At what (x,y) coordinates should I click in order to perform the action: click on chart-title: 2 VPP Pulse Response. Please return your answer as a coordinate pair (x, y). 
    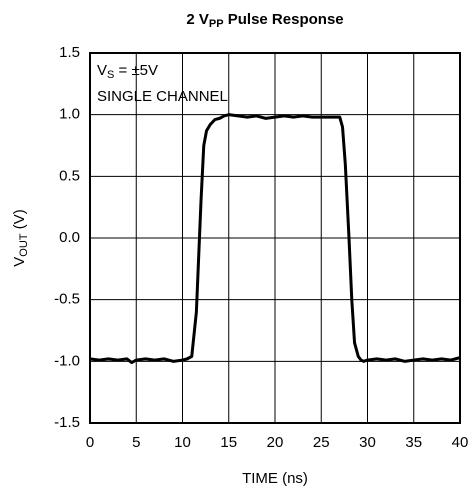
    Looking at the image, I should click on (264, 20).